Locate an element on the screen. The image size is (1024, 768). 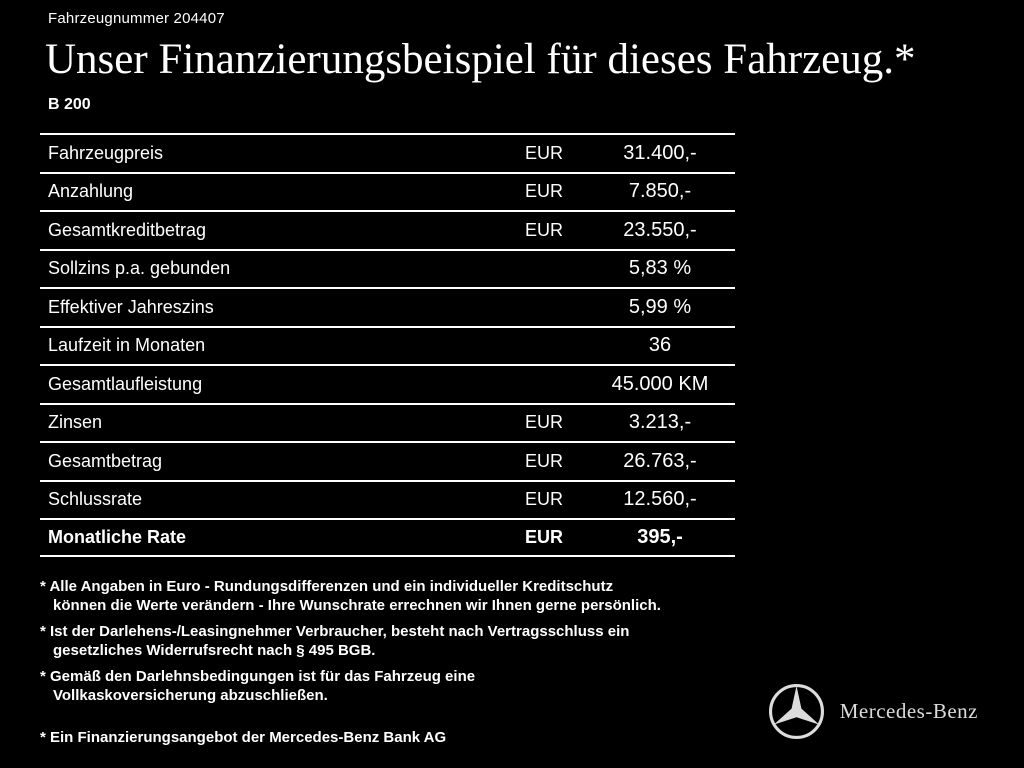
row-label: Schlussrate is located at coordinates (95, 499).